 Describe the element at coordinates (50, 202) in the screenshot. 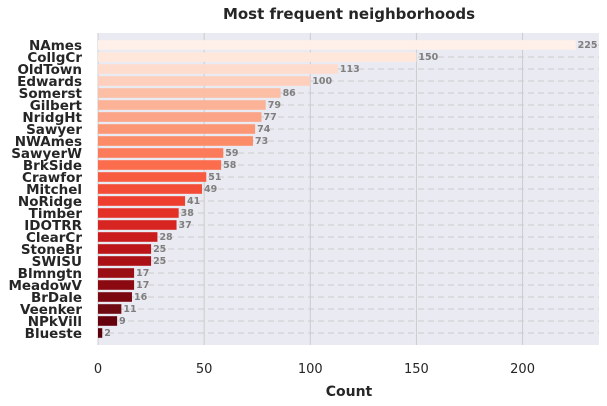

I see `category-label: NoRidge` at that location.